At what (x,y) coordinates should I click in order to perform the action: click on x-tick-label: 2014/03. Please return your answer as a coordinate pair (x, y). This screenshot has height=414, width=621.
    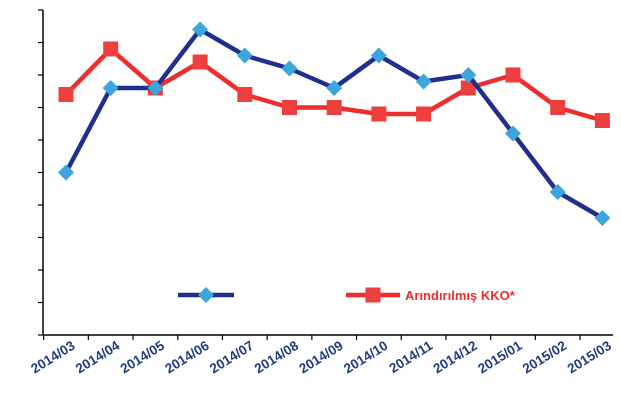
    Looking at the image, I should click on (53, 357).